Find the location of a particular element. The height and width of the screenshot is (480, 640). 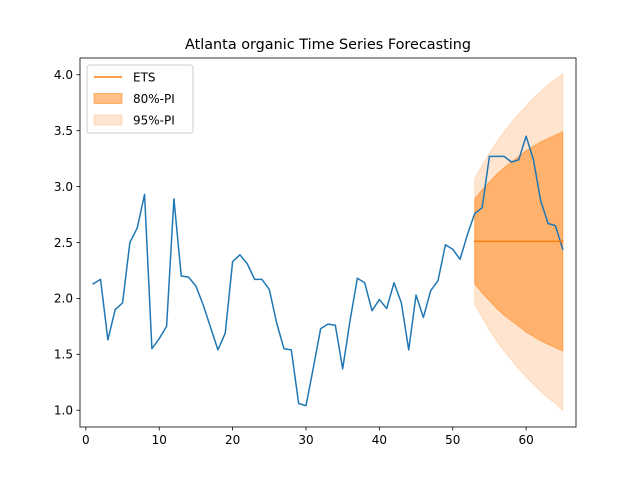

y-tick-label: 4.0 is located at coordinates (63, 75).